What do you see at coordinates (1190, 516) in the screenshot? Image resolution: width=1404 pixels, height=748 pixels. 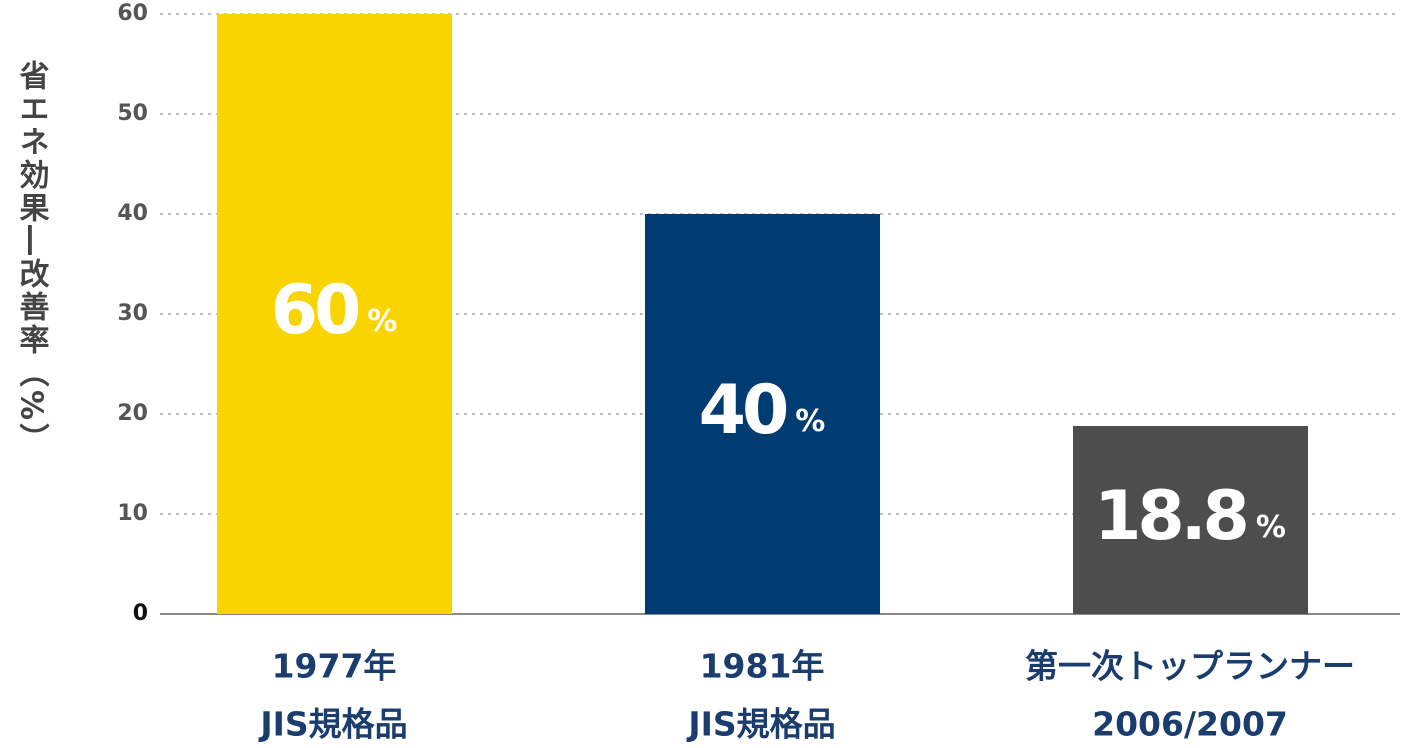 I see `value-label: 18.8%` at bounding box center [1190, 516].